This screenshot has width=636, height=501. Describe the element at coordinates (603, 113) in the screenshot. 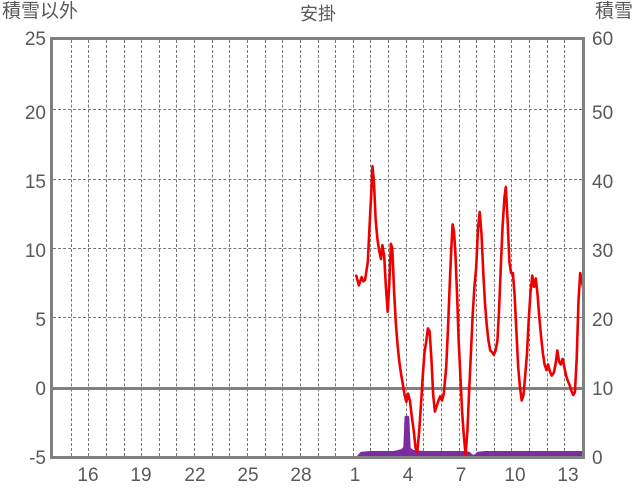

I see `right-y-tick-1: 50` at that location.